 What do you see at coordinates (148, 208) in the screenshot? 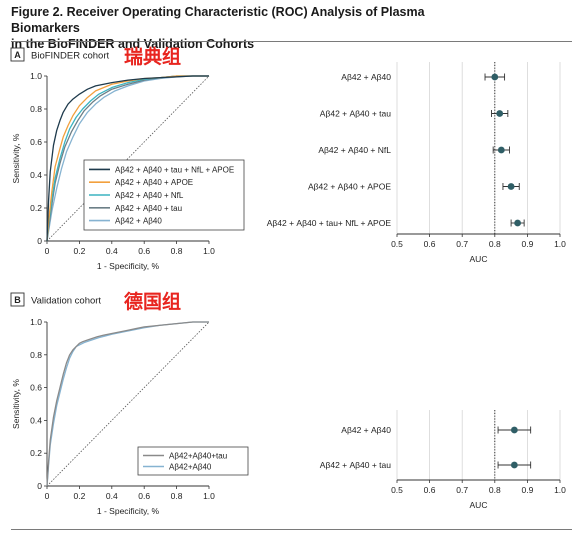
I see `a-roc-legend-label-3: Aβ42 + Aβ40 + tau` at bounding box center [148, 208].